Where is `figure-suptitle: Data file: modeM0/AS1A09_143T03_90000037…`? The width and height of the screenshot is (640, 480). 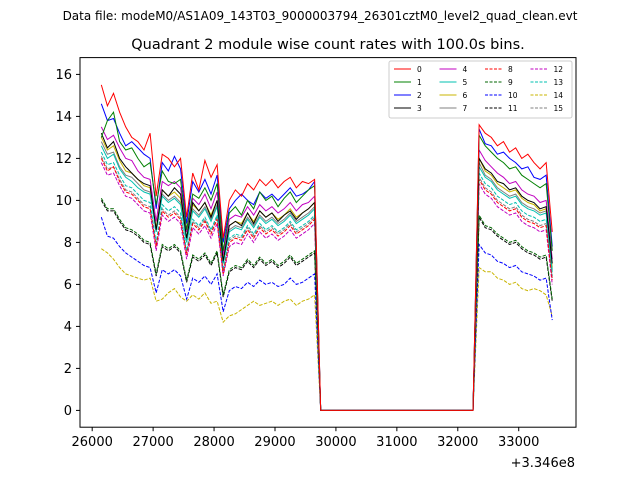 figure-suptitle: Data file: modeM0/AS1A09_143T03_90000037… is located at coordinates (320, 16).